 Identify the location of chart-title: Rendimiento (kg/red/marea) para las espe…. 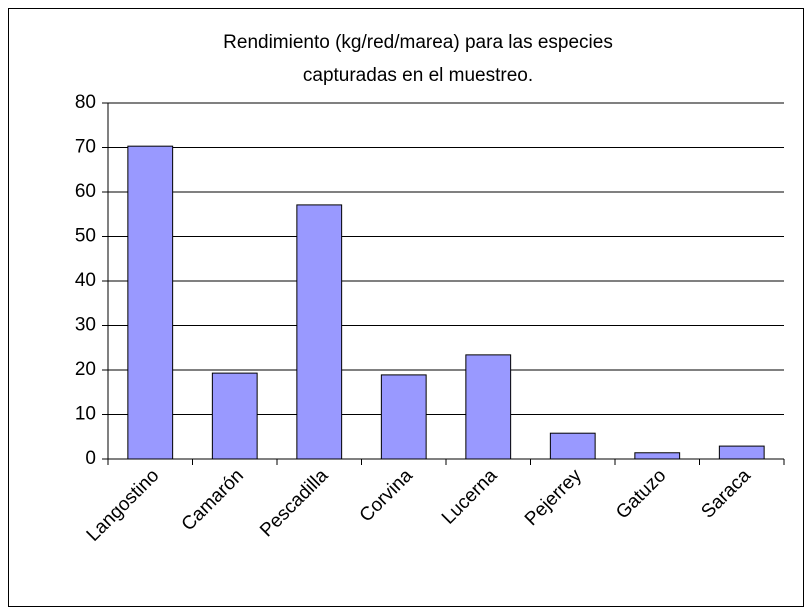
(418, 42).